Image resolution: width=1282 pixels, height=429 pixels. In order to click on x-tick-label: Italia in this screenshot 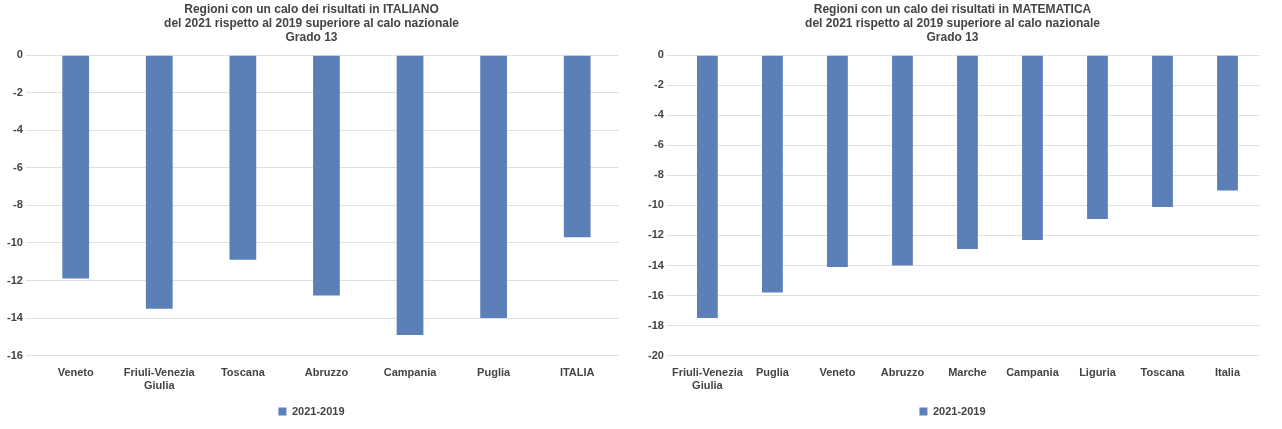, I will do `click(1227, 372)`.